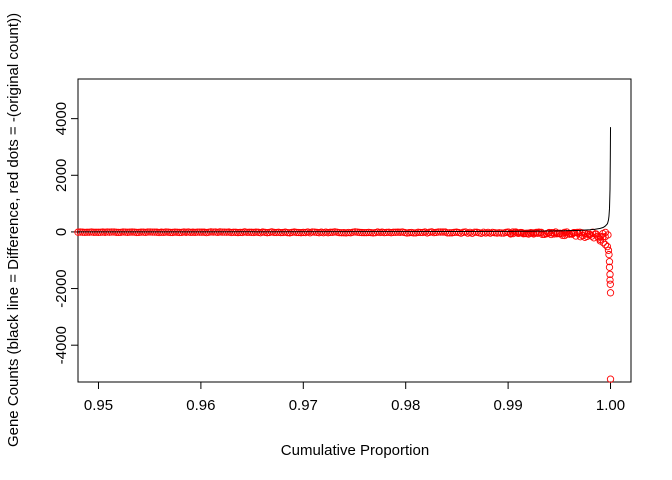 This screenshot has width=672, height=480. What do you see at coordinates (303, 405) in the screenshot?
I see `x-tick-label: 0.97` at bounding box center [303, 405].